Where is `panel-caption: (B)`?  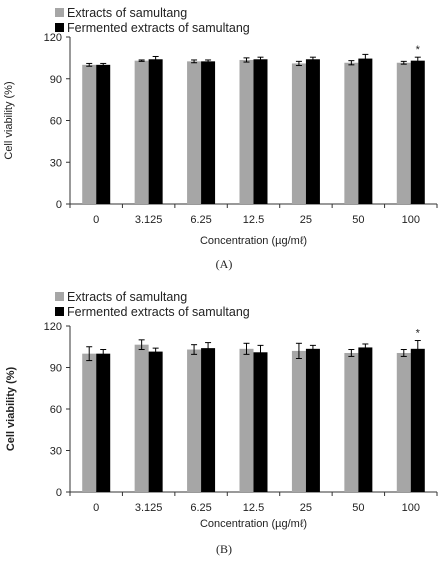 panel-caption: (B) is located at coordinates (224, 549).